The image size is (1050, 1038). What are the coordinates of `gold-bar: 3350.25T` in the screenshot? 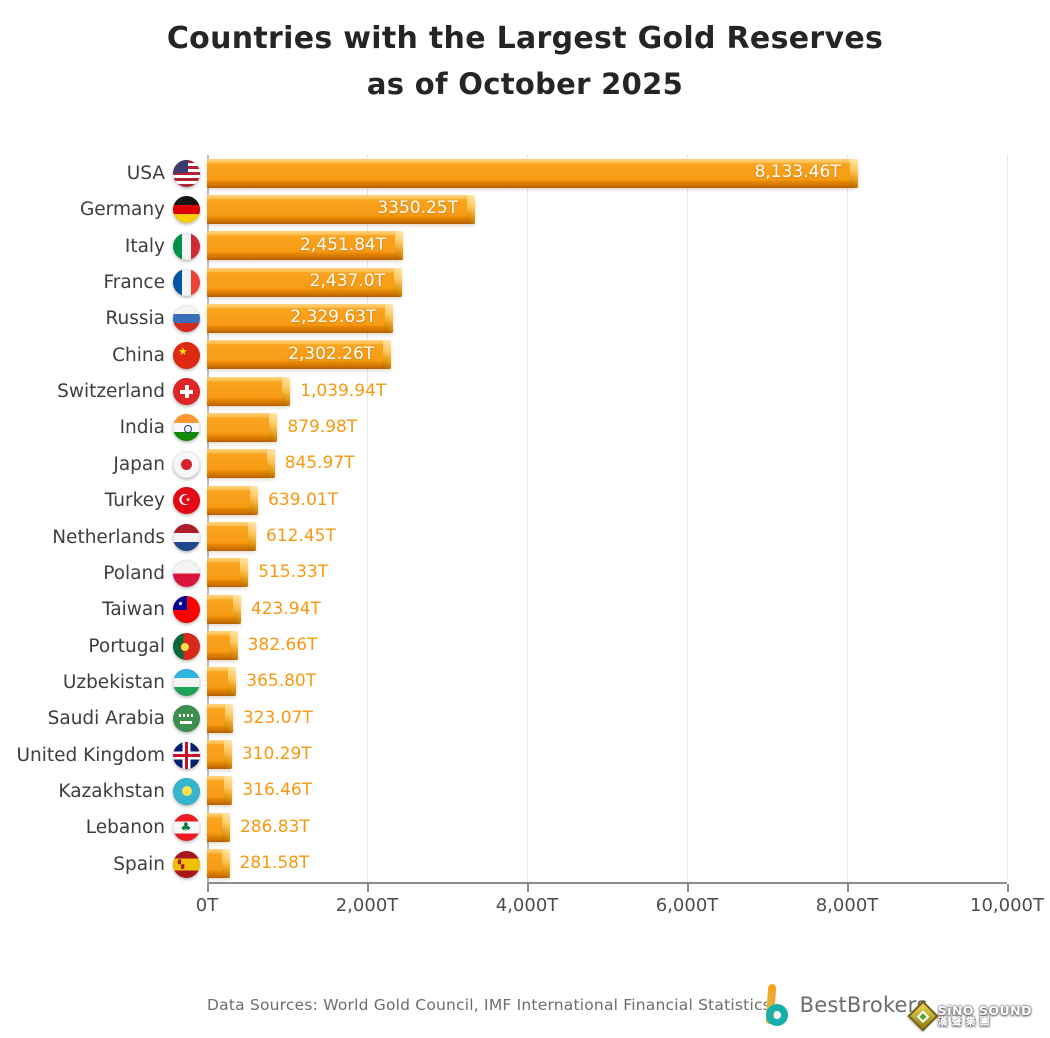 It's located at (341, 209).